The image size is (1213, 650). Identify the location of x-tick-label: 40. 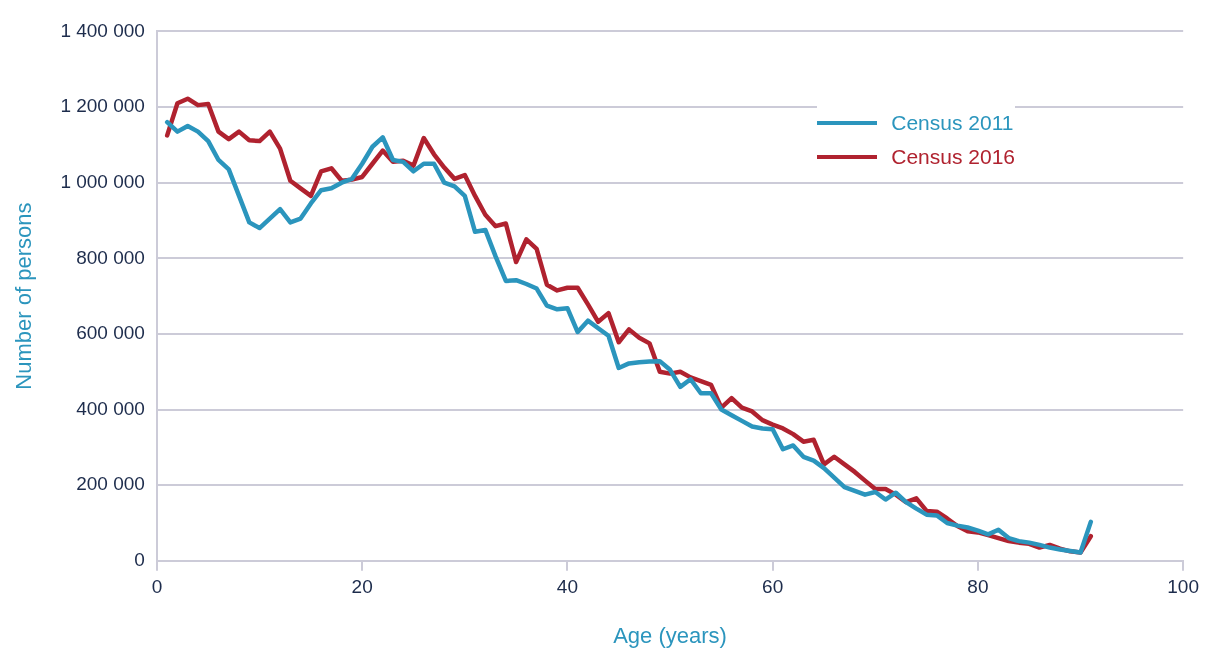
(567, 587).